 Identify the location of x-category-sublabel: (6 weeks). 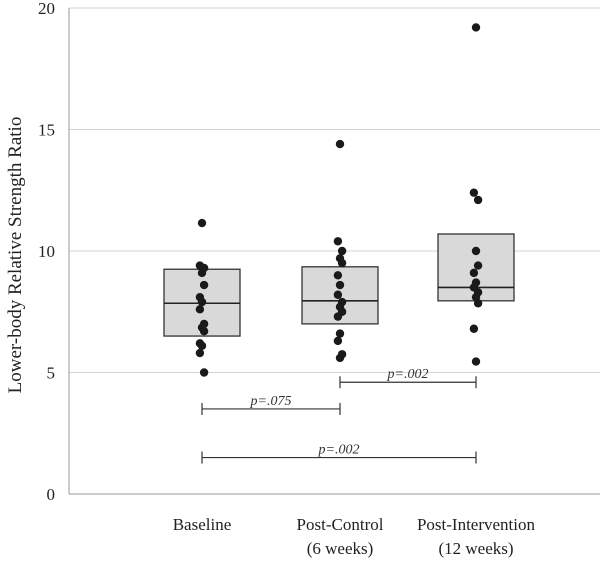
(340, 548).